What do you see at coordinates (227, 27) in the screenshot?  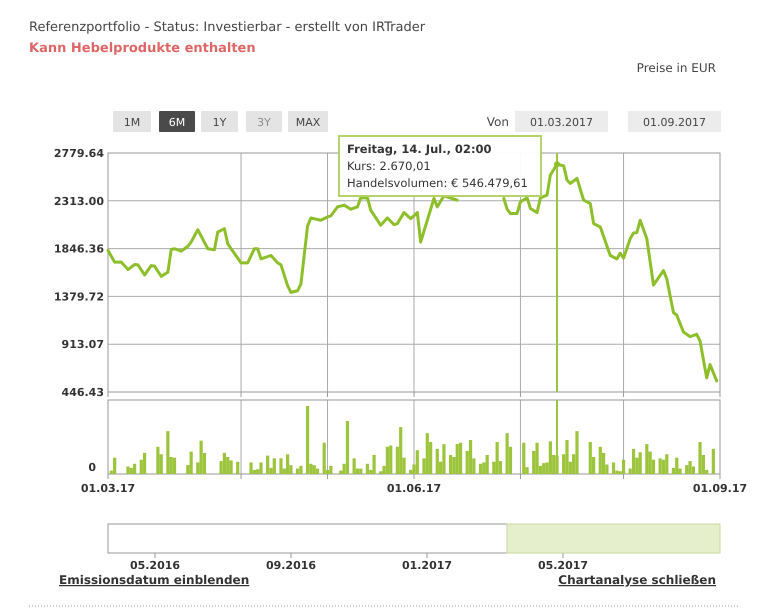 I see `chart-title: Referenzportfolio - Status: Investierbar - erstellt von IRTrader` at bounding box center [227, 27].